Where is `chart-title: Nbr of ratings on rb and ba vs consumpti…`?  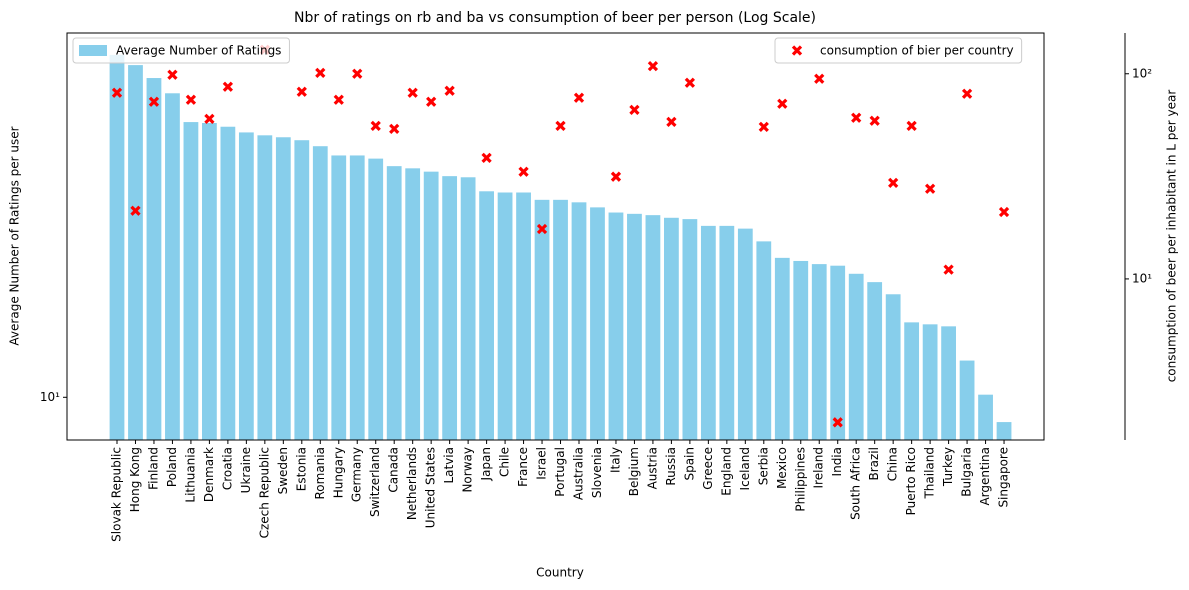
chart-title: Nbr of ratings on rb and ba vs consumpti… is located at coordinates (555, 18).